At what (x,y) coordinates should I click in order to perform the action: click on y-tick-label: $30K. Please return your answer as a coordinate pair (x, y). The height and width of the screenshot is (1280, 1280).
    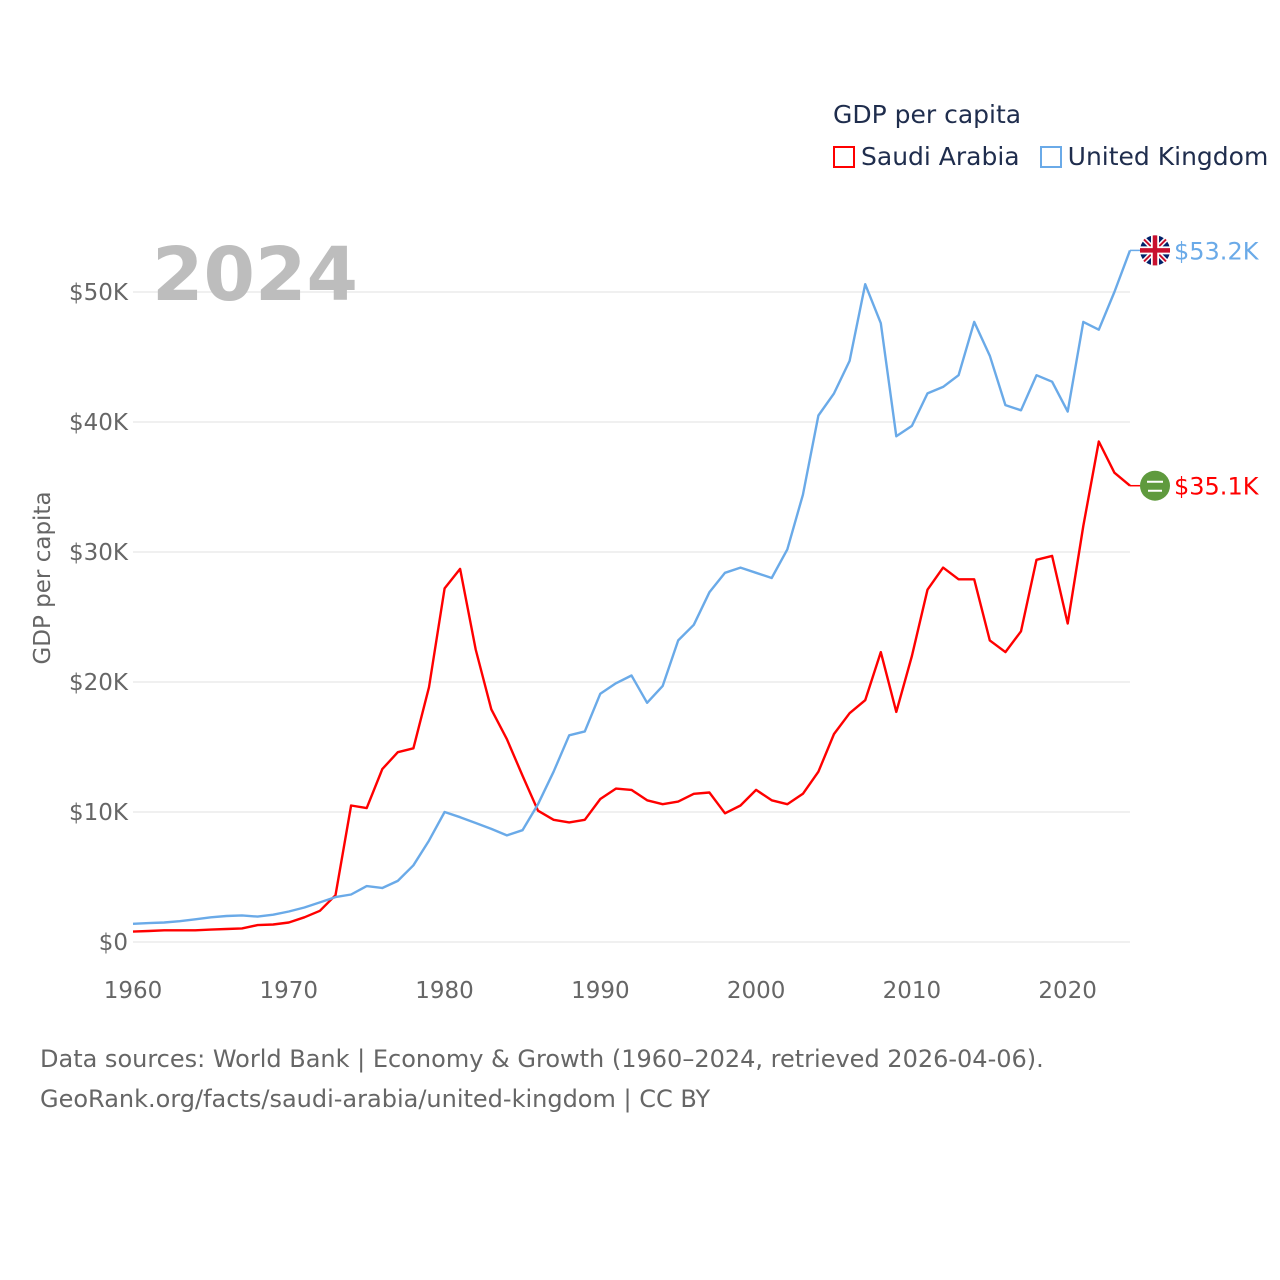
    Looking at the image, I should click on (99, 553).